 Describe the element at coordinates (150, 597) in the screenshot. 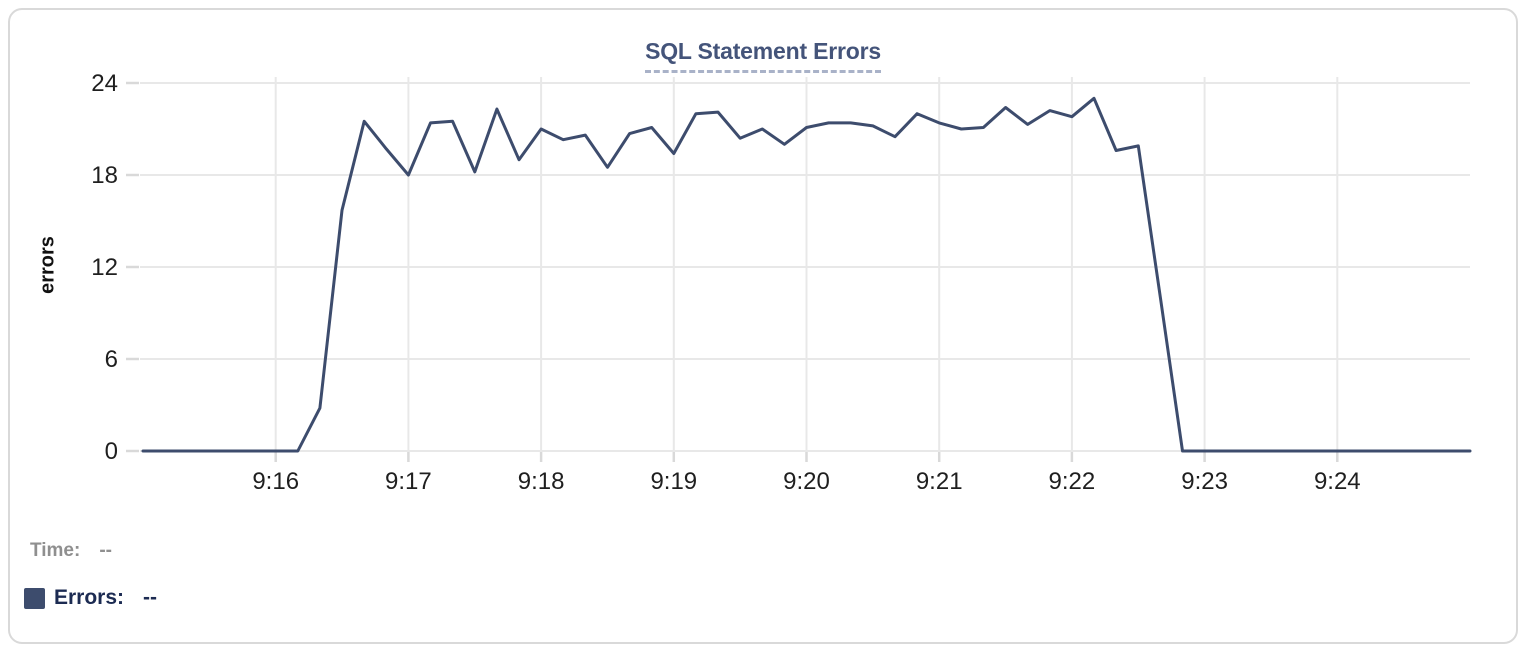

I see `errors-value: --` at that location.